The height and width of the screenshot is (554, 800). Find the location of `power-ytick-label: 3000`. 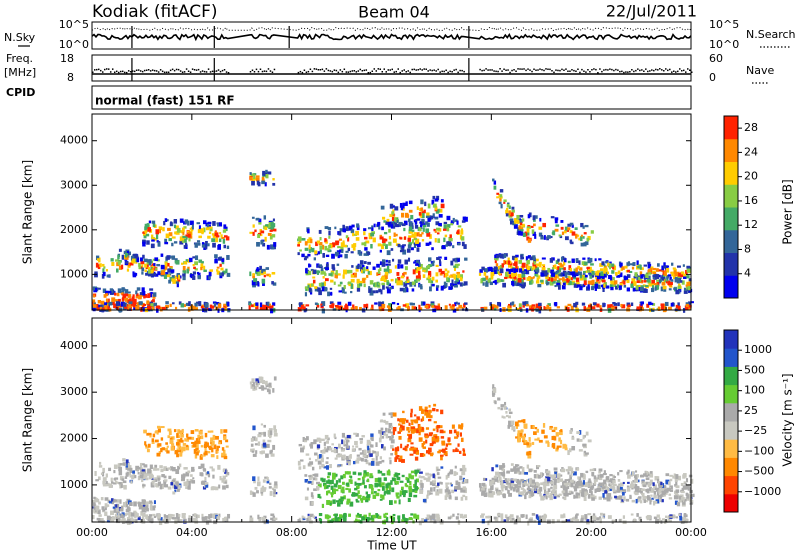

power-ytick-label: 3000 is located at coordinates (74, 184).